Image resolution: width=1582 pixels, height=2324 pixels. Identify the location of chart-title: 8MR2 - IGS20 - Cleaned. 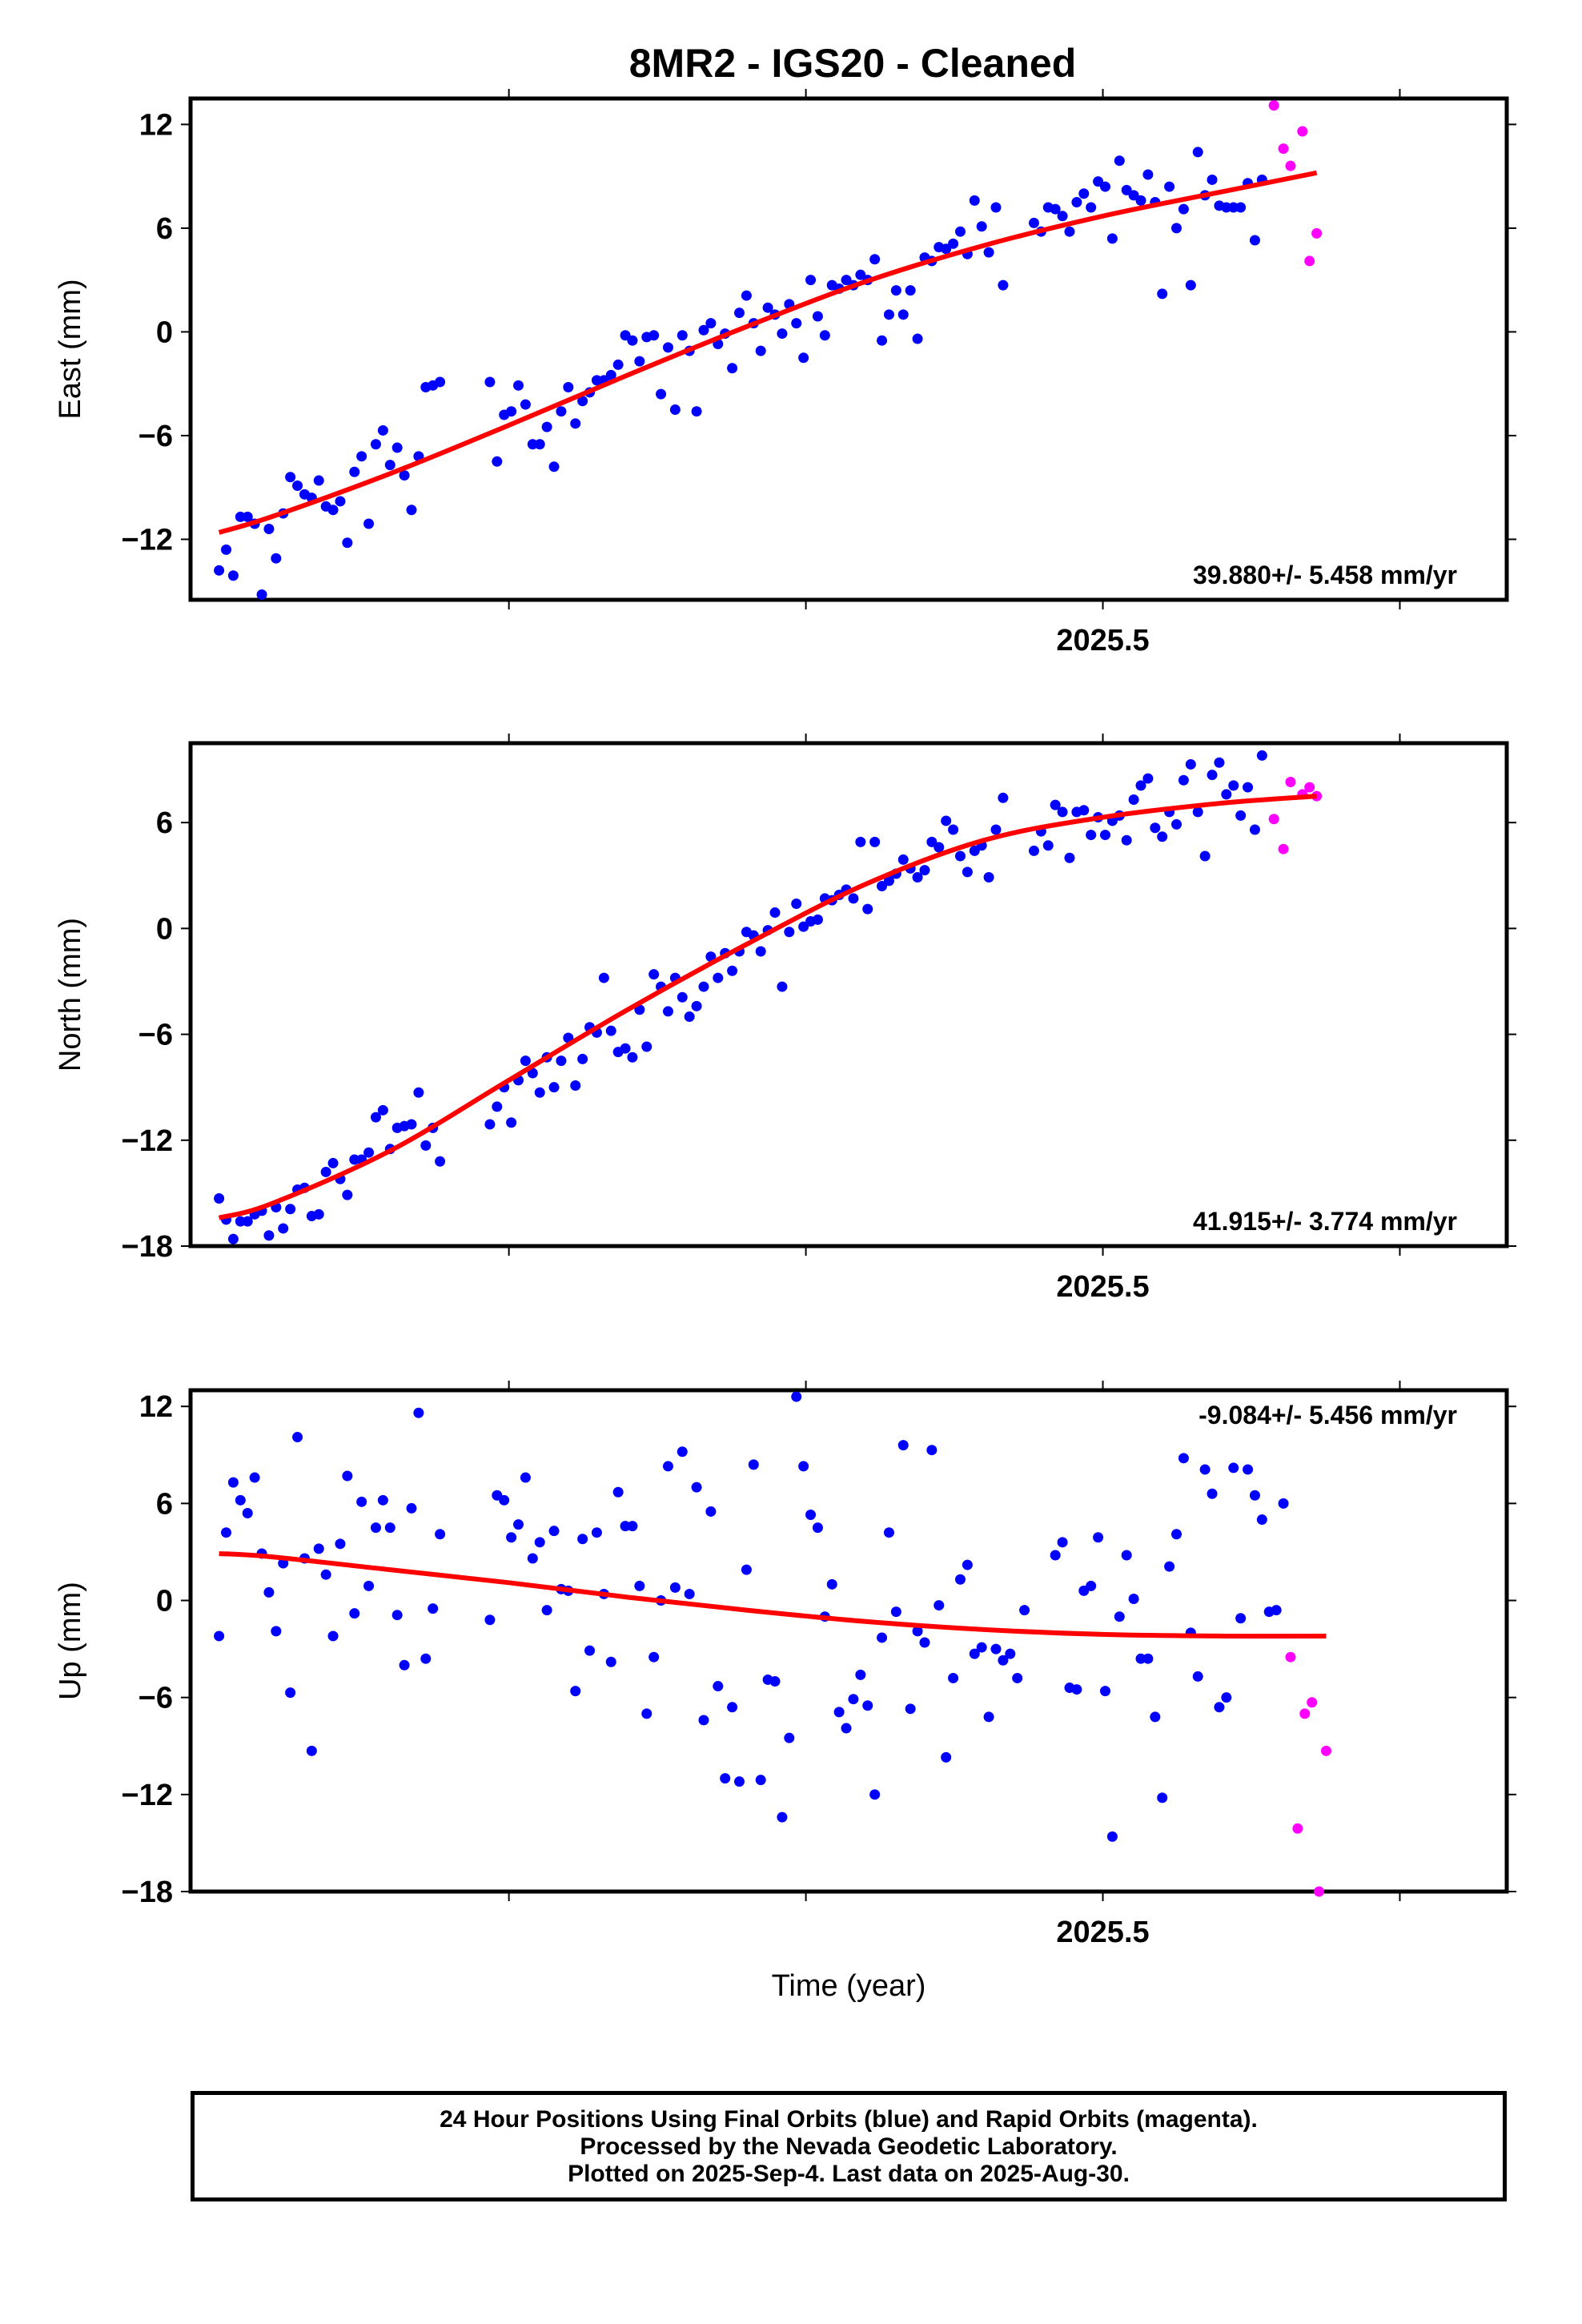
(853, 63).